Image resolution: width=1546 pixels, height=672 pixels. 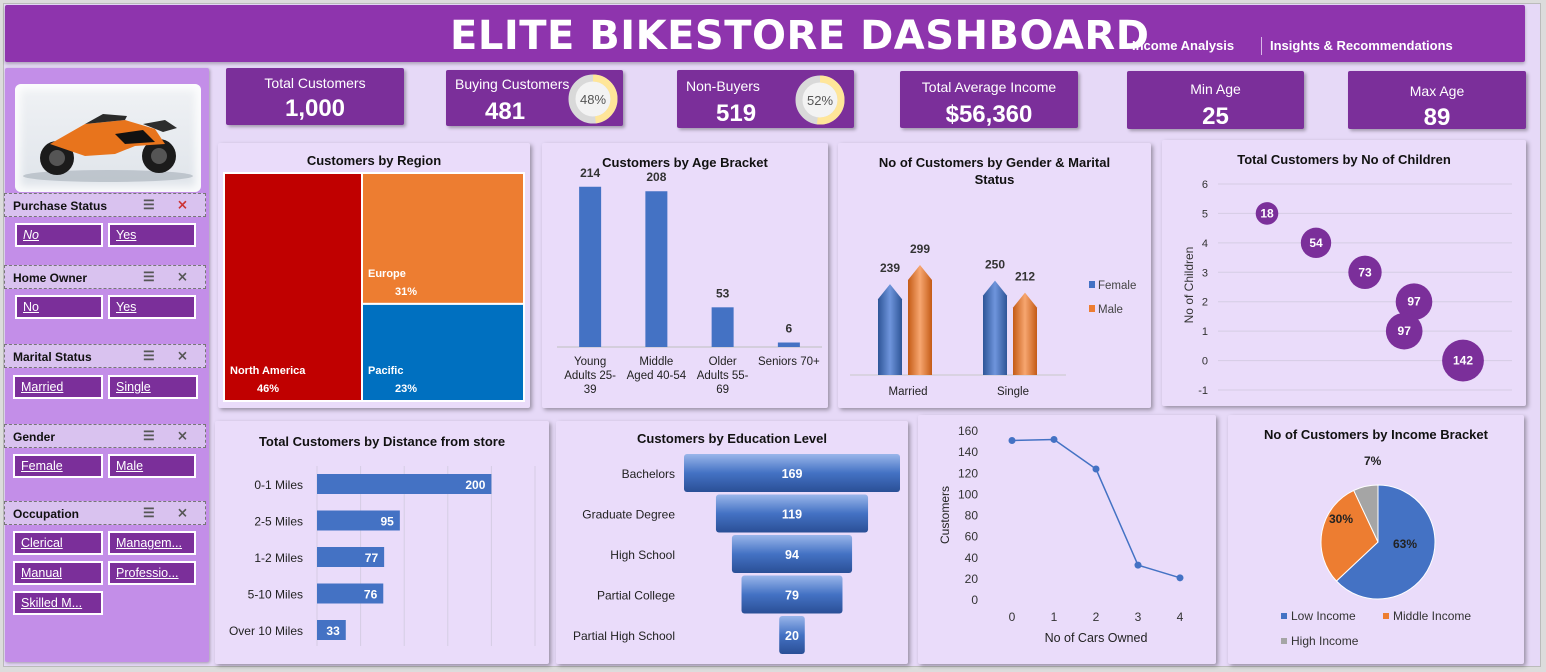 I want to click on slicer-occupation-header: Occupation ☰ ⨯, so click(x=105, y=513).